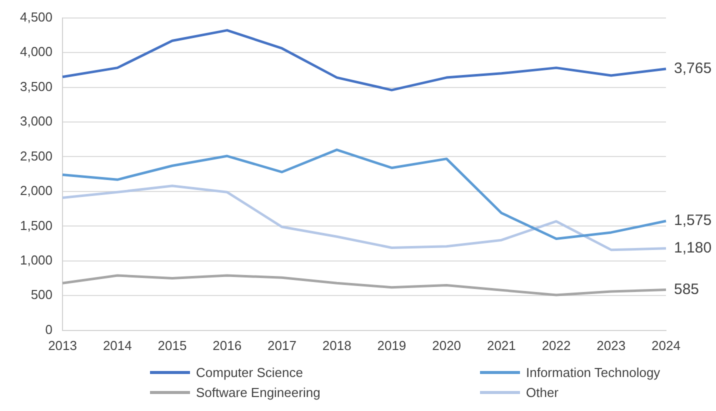 This screenshot has height=411, width=716. Describe the element at coordinates (117, 345) in the screenshot. I see `x-tick-label: 2014` at that location.